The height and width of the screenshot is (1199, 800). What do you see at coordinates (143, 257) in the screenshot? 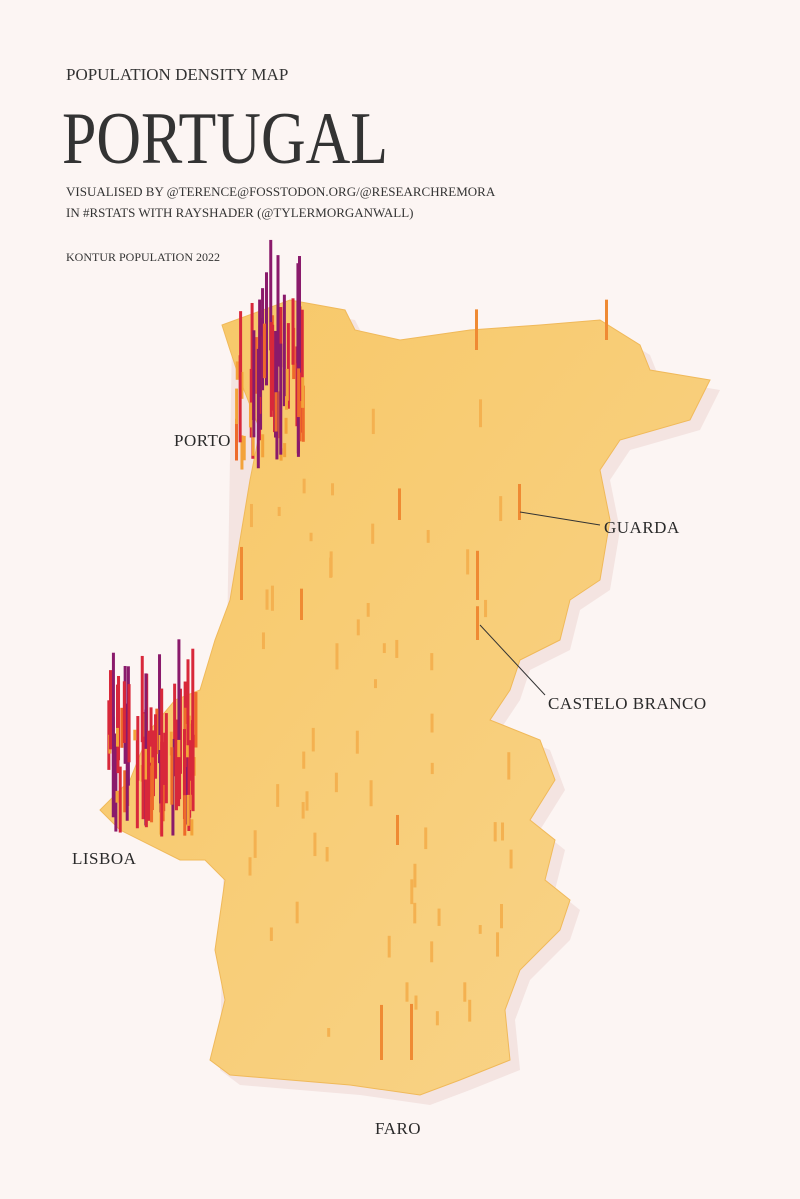
I see `source: KONTUR POPULATION 2022` at bounding box center [143, 257].